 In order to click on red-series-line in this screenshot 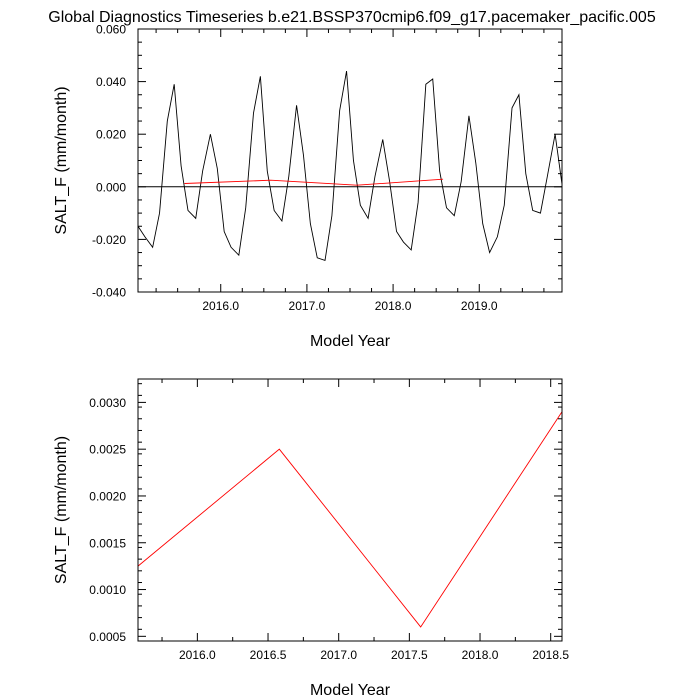, I will do `click(314, 182)`.